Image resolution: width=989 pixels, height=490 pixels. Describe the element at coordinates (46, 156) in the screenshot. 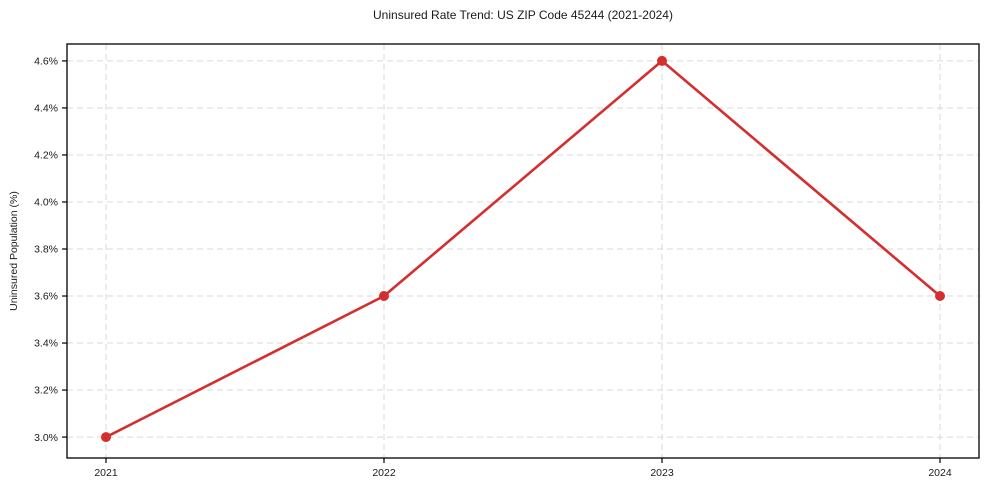

I see `y-tick-label: 4.2%` at that location.